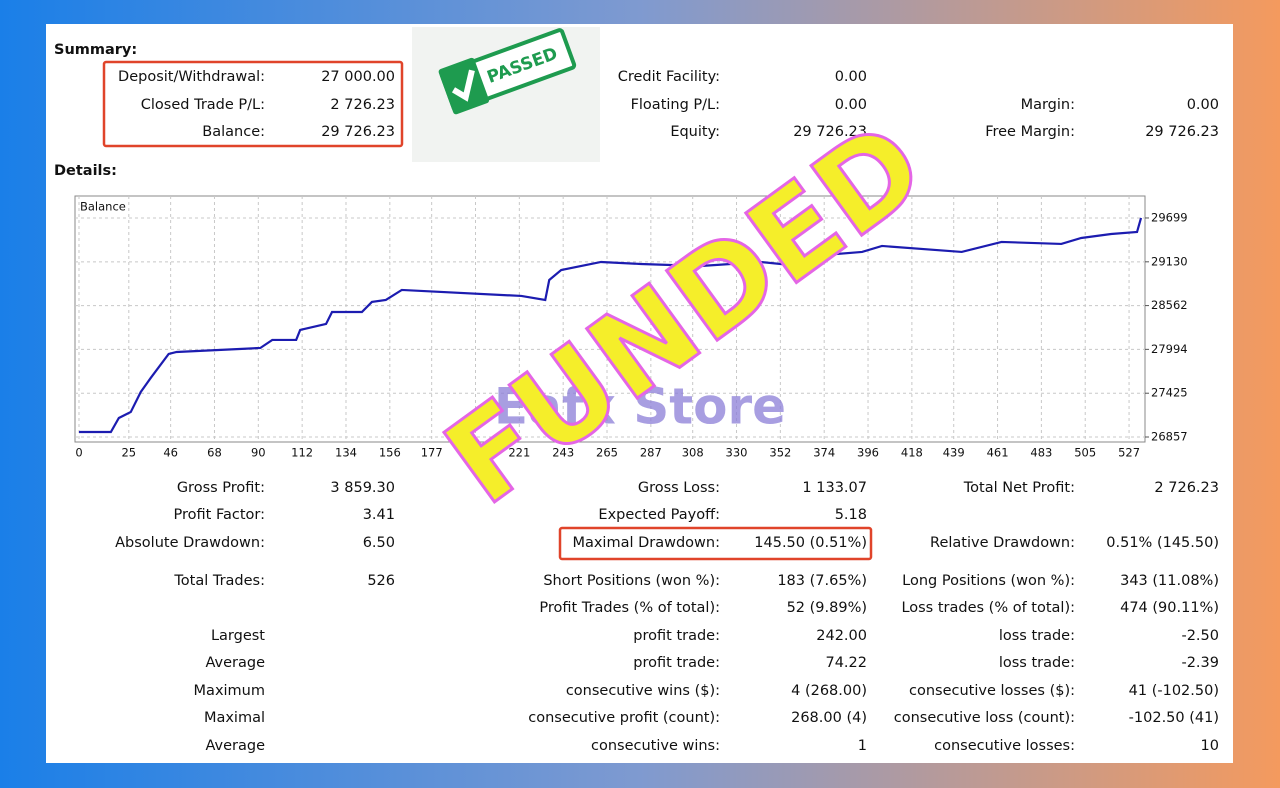  What do you see at coordinates (563, 453) in the screenshot?
I see `x-tick-label: 243` at bounding box center [563, 453].